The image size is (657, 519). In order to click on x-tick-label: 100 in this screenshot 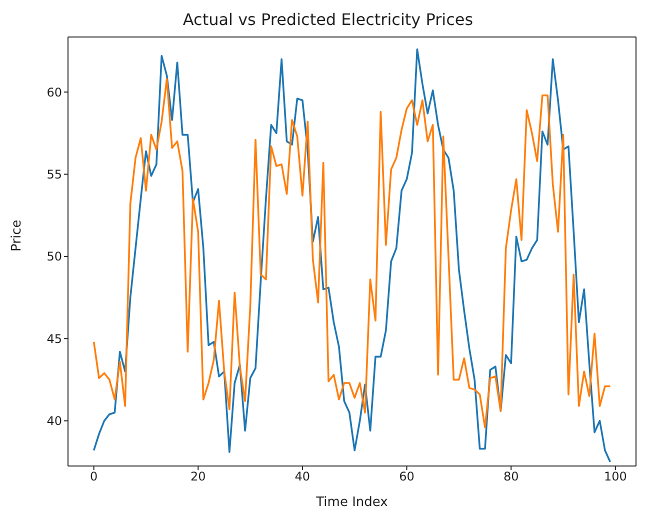, I will do `click(615, 477)`.